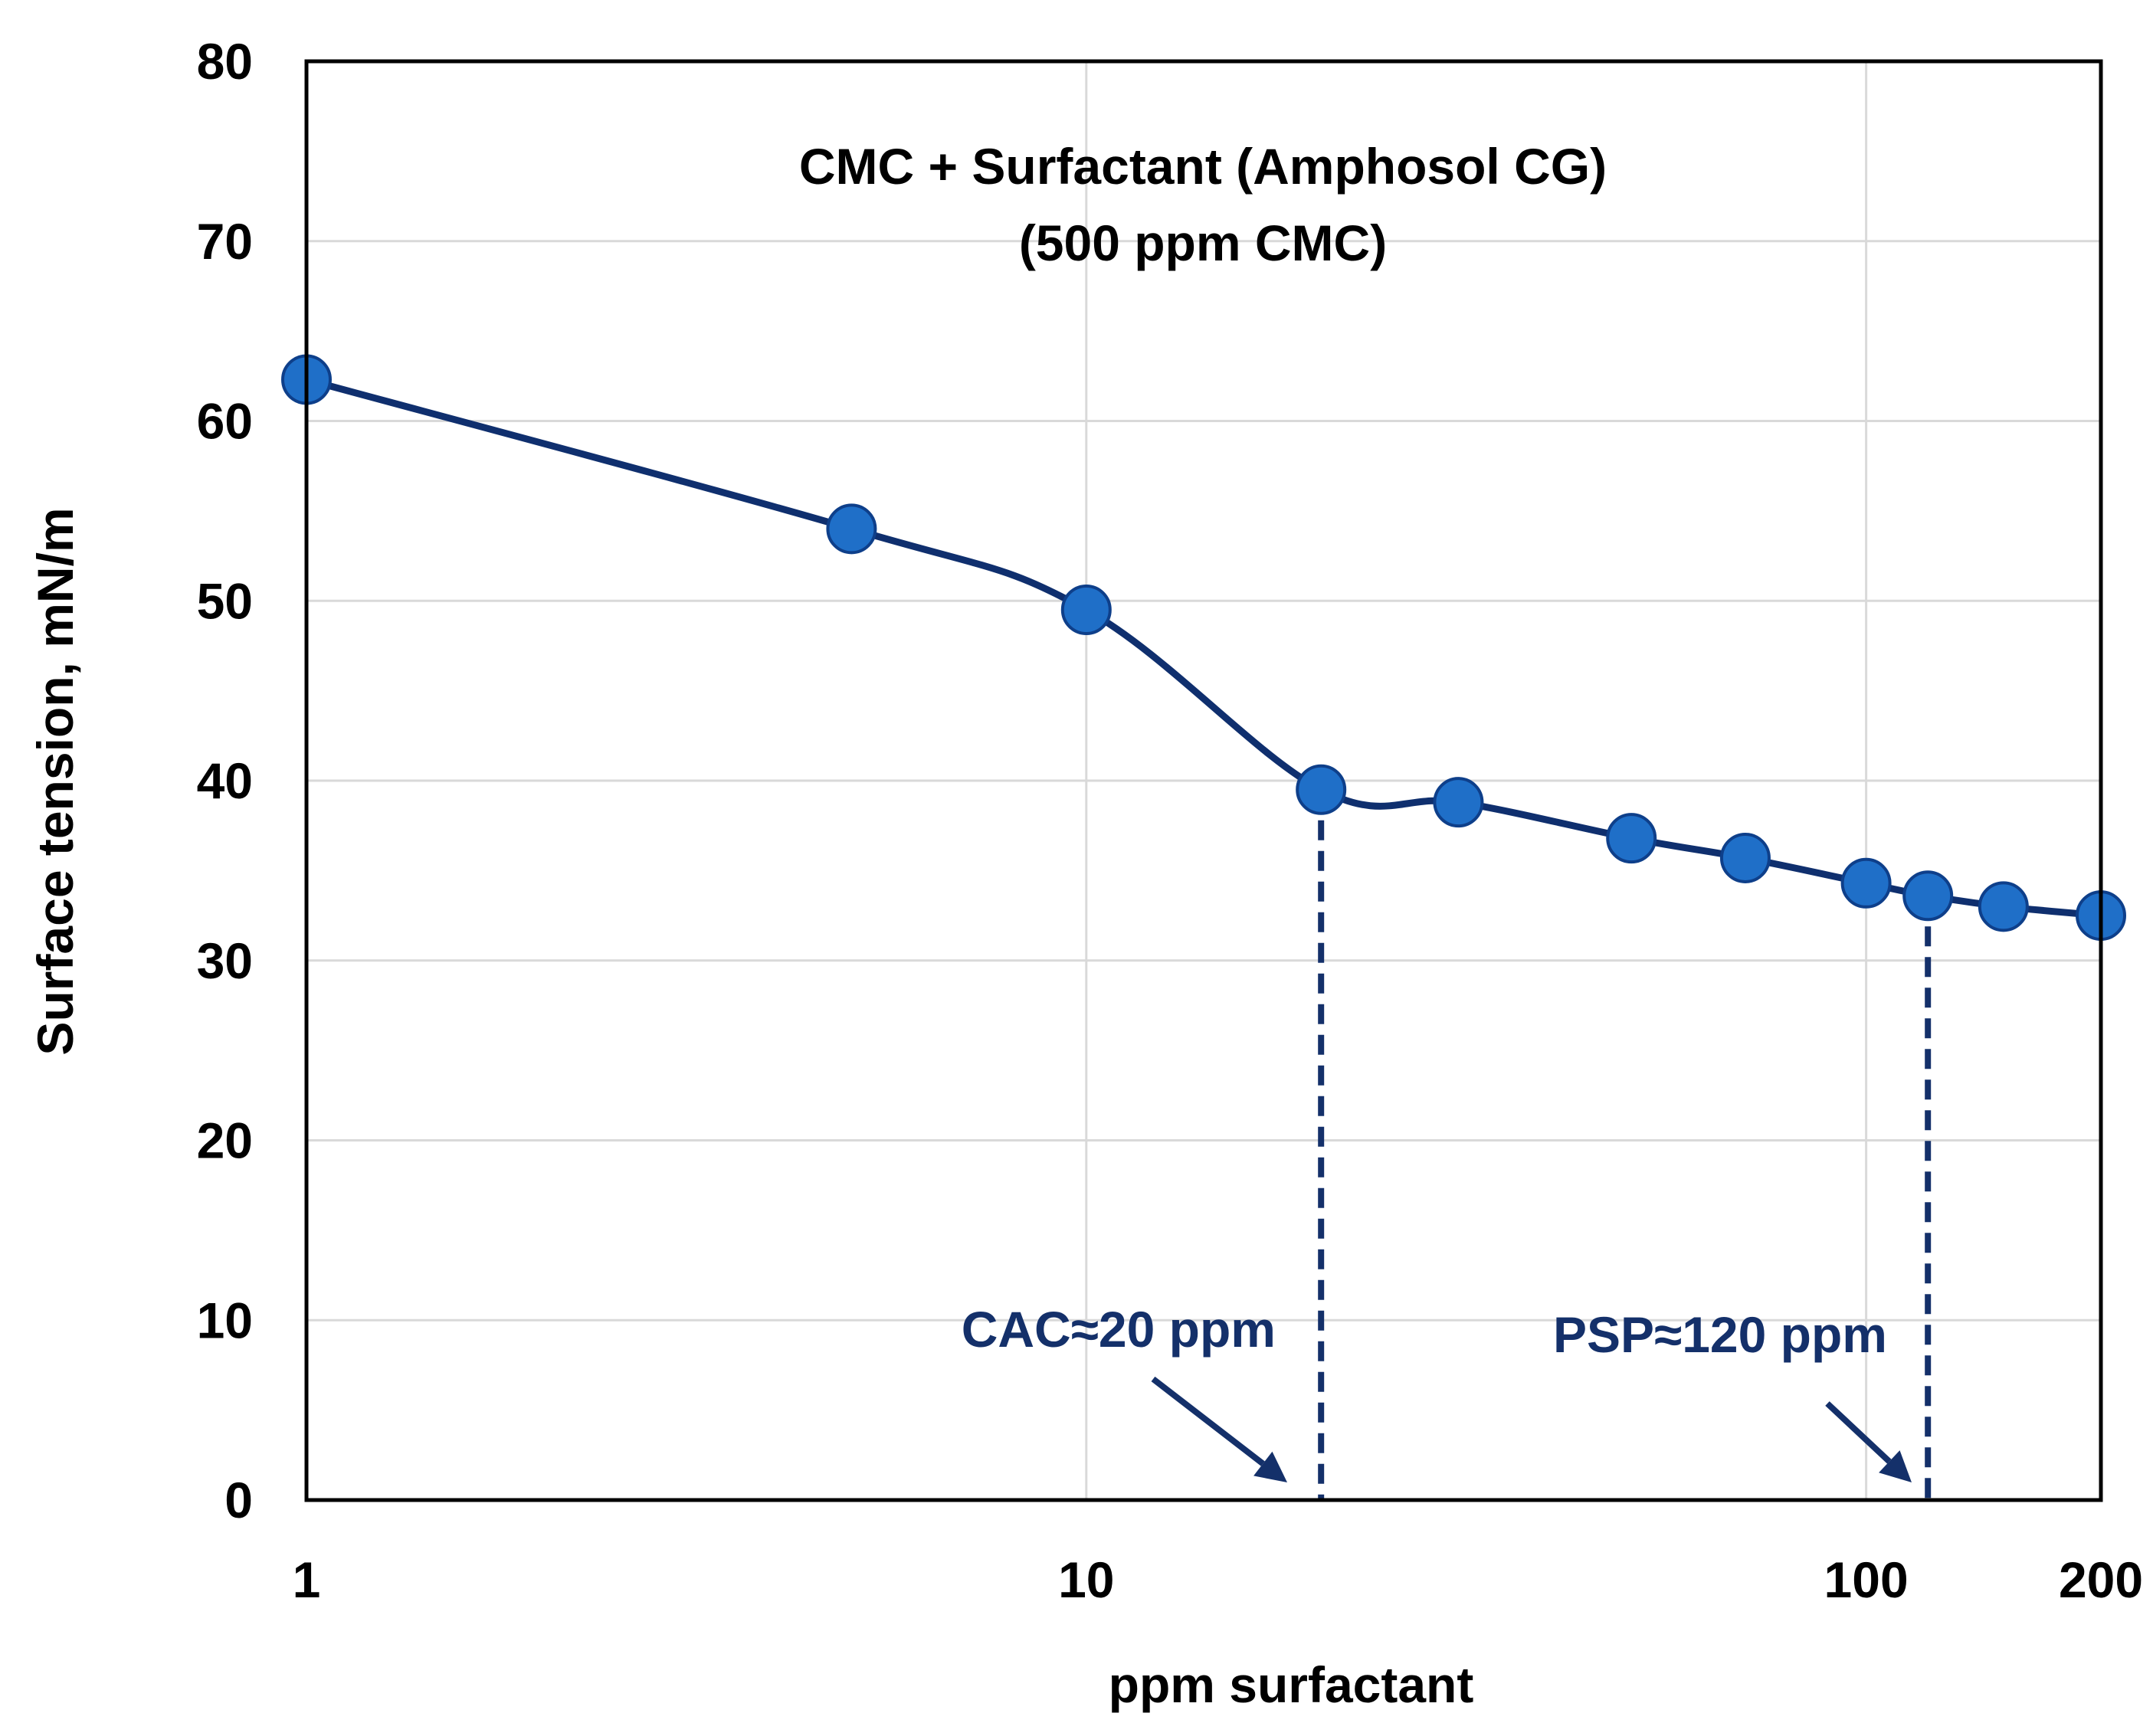  Describe the element at coordinates (225, 1320) in the screenshot. I see `y-tick-label: 10` at that location.